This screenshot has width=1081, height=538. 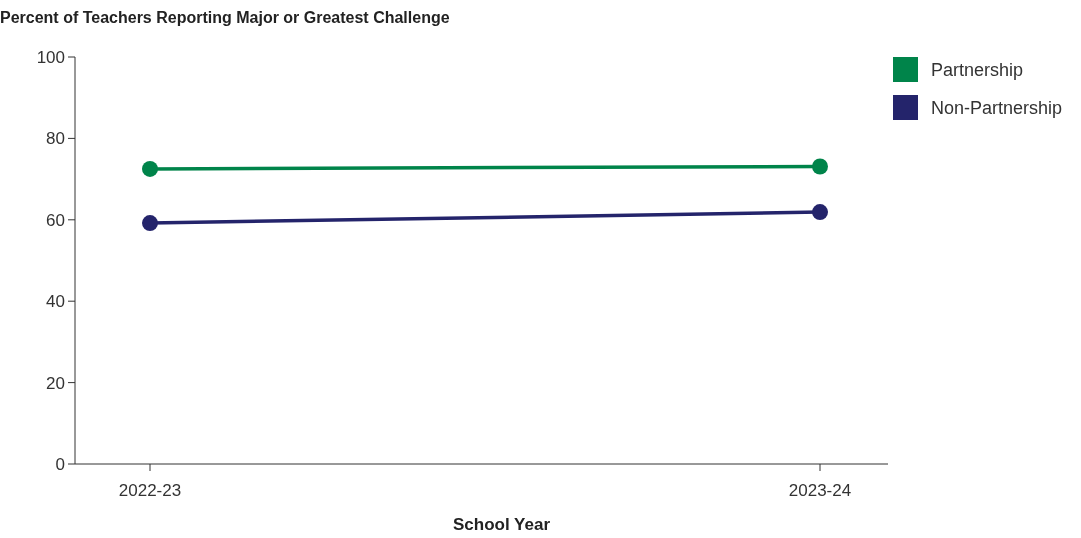 What do you see at coordinates (150, 490) in the screenshot?
I see `x-tick-label: 2022-23` at bounding box center [150, 490].